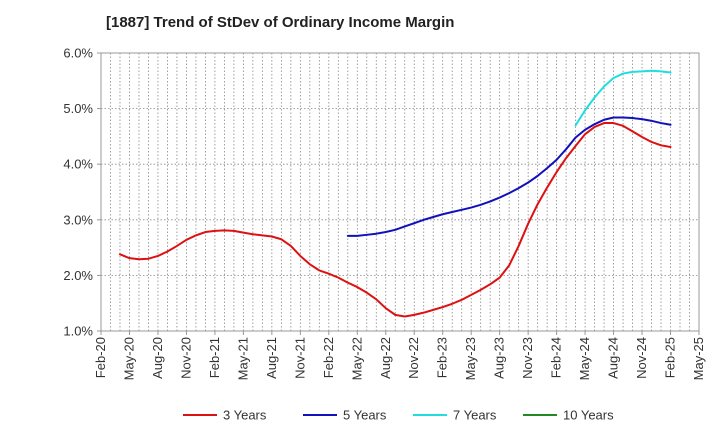  Describe the element at coordinates (588, 415) in the screenshot. I see `legend-label-10-years: 10 Years` at that location.